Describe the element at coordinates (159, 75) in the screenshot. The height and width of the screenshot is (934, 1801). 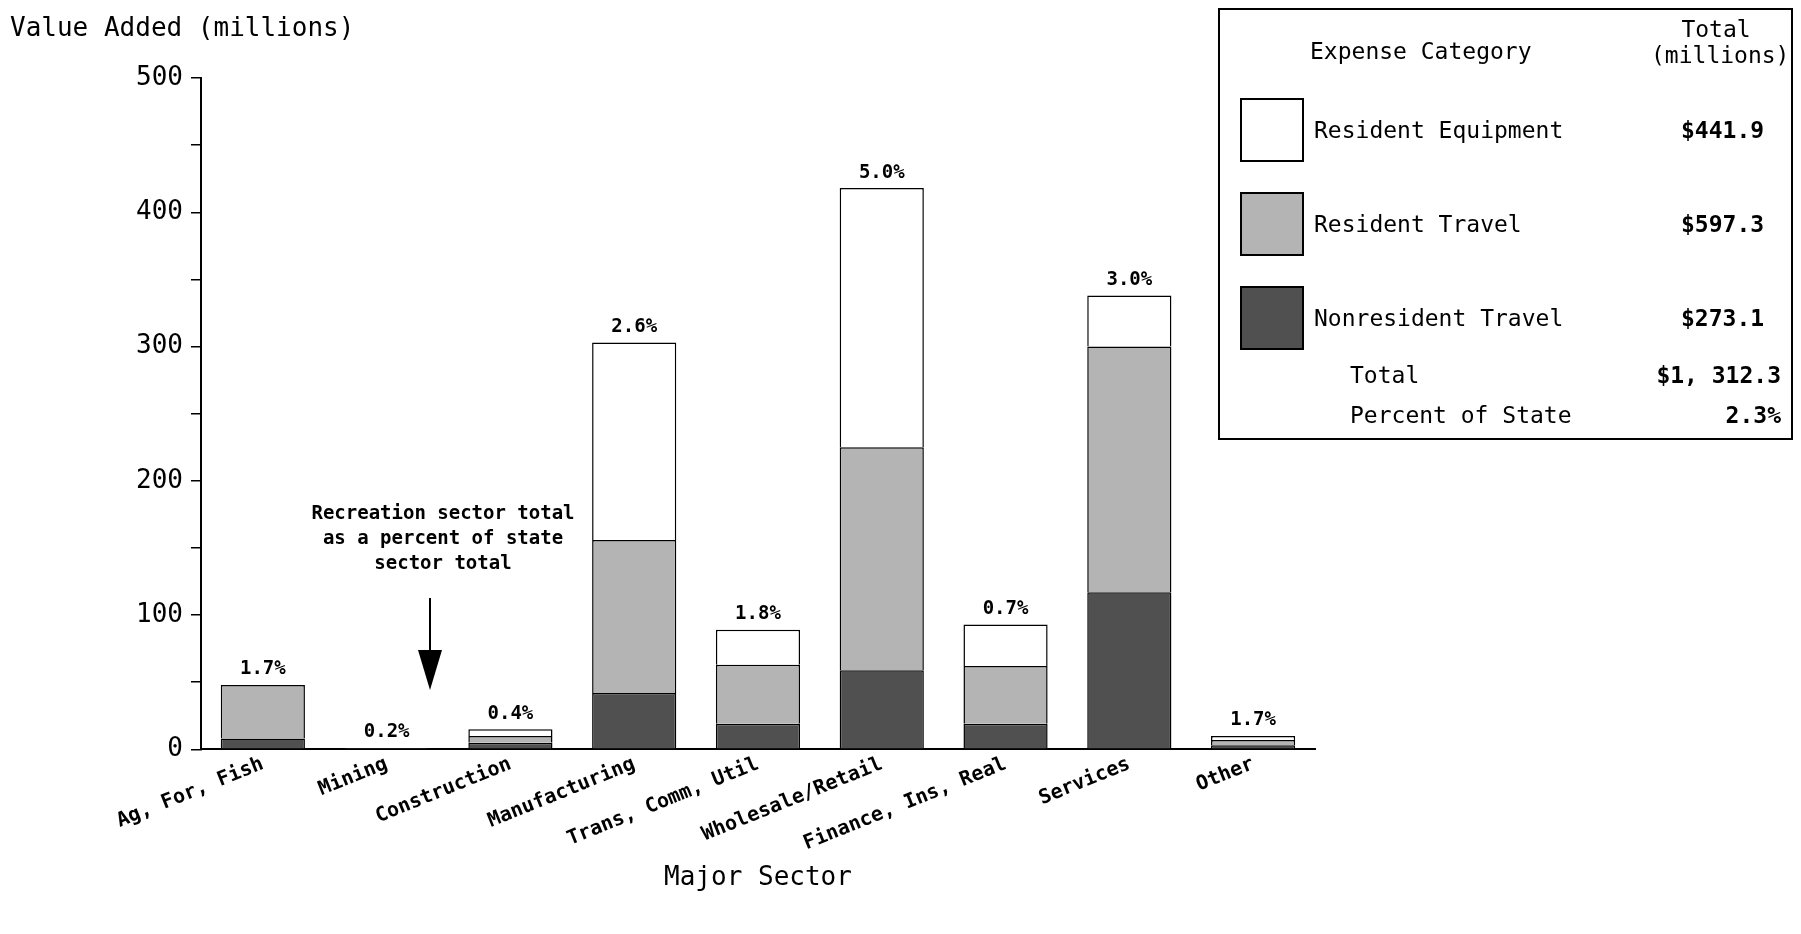
I see `y-tick-label: 500` at that location.